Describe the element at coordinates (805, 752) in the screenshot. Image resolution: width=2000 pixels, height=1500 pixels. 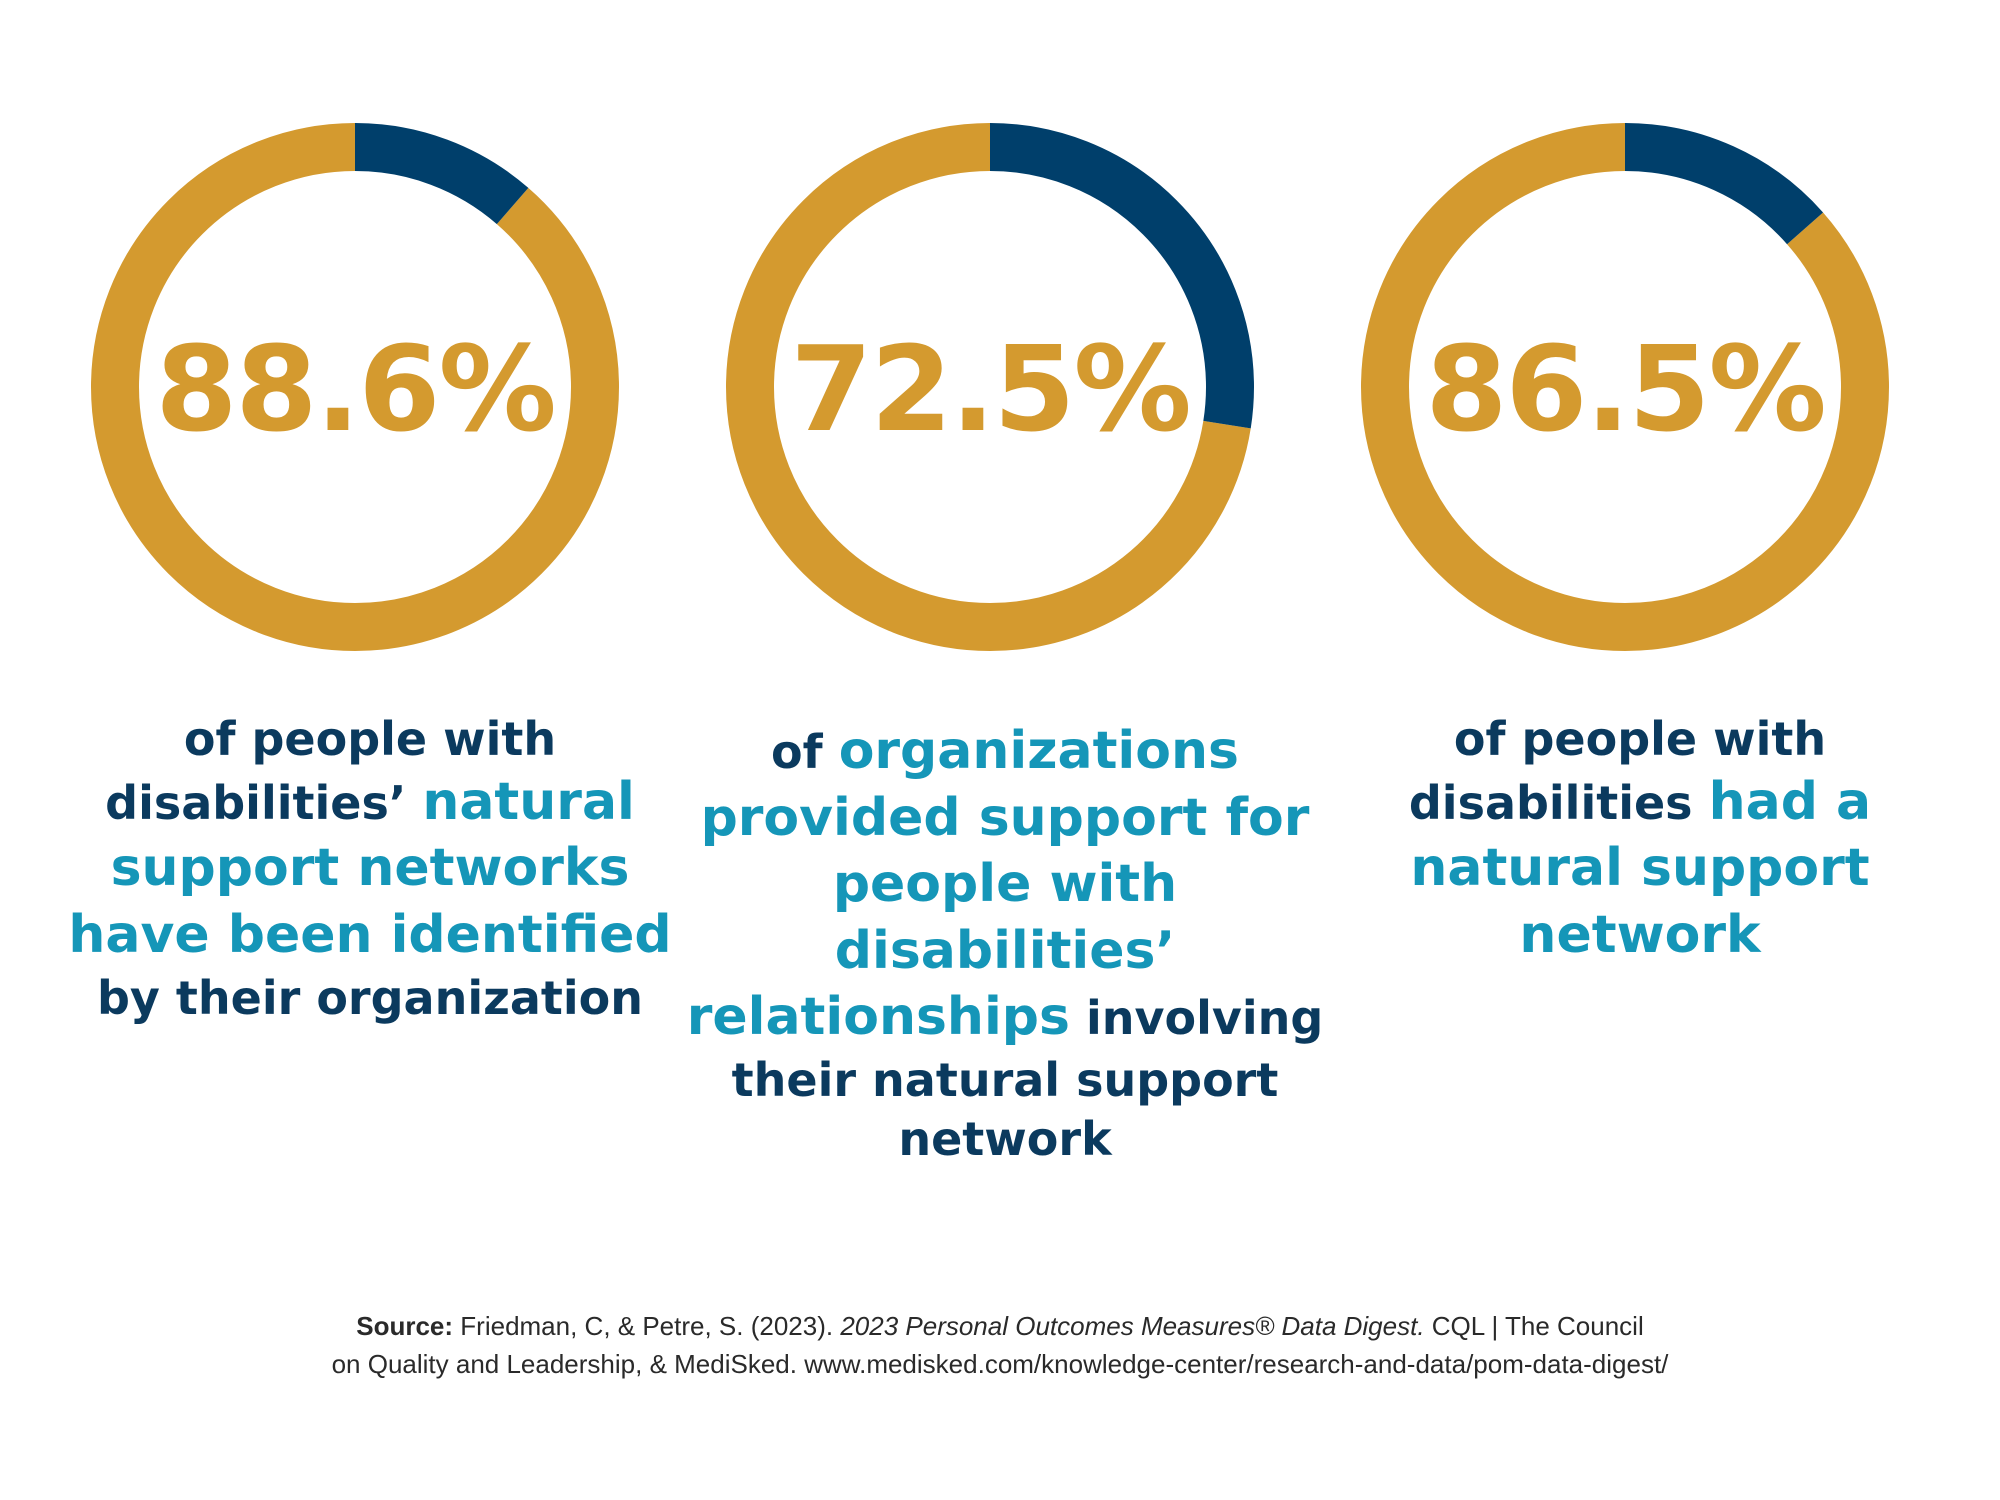
I see `caption-2-part-1: of` at that location.